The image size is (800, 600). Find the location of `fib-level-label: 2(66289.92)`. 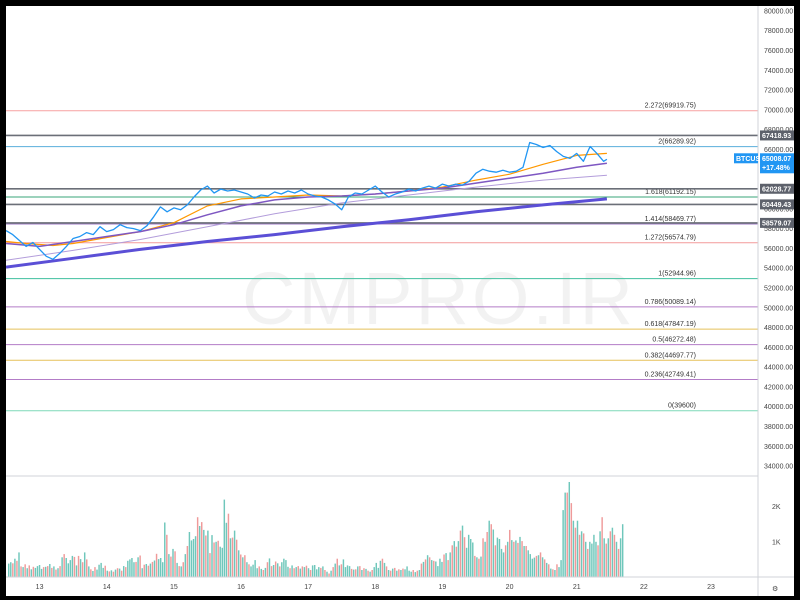

fib-level-label: 2(66289.92) is located at coordinates (677, 142).